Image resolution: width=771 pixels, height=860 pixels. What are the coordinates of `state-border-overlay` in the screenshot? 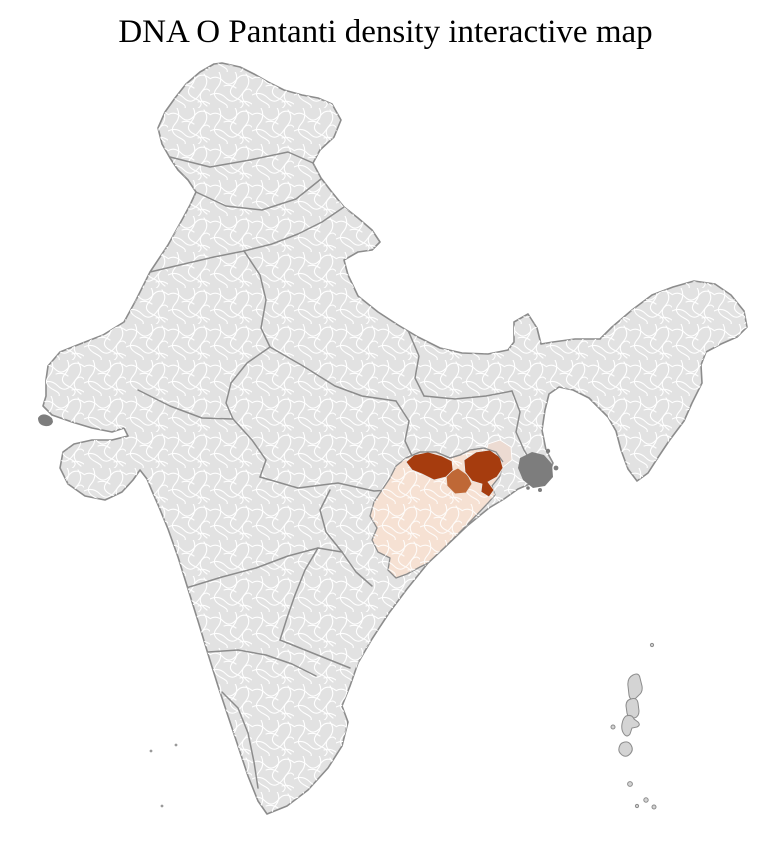 It's located at (454, 455).